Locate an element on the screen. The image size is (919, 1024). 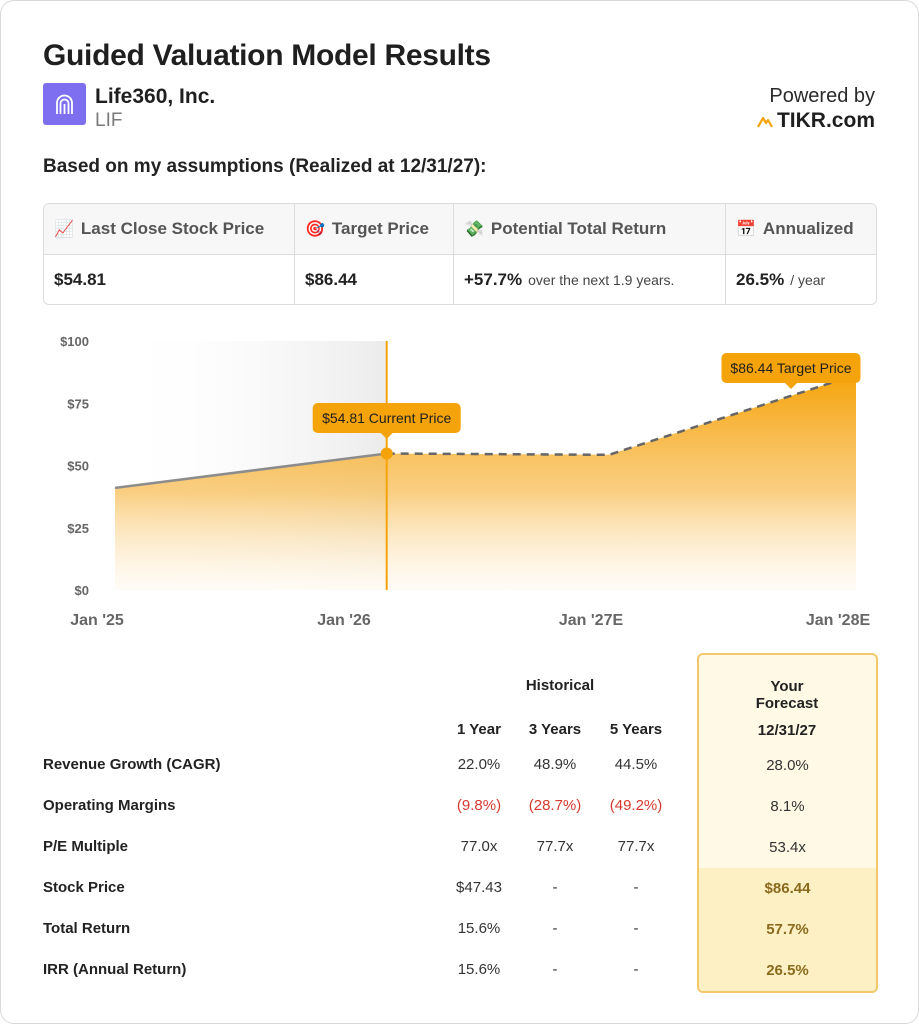
y-tick-label: $50 is located at coordinates (78, 466).